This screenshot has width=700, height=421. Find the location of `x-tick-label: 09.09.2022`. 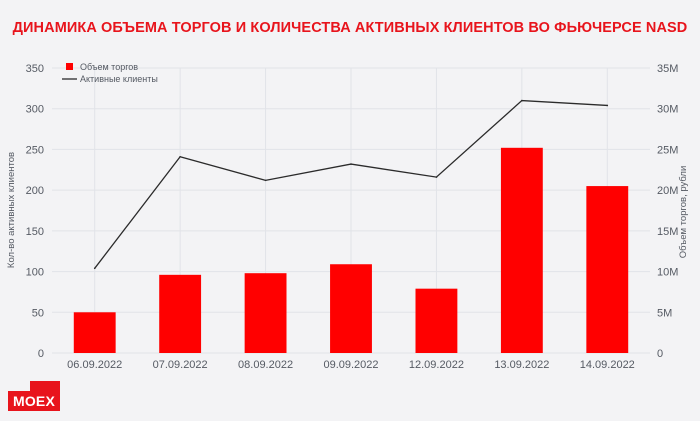

x-tick-label: 09.09.2022 is located at coordinates (350, 365).